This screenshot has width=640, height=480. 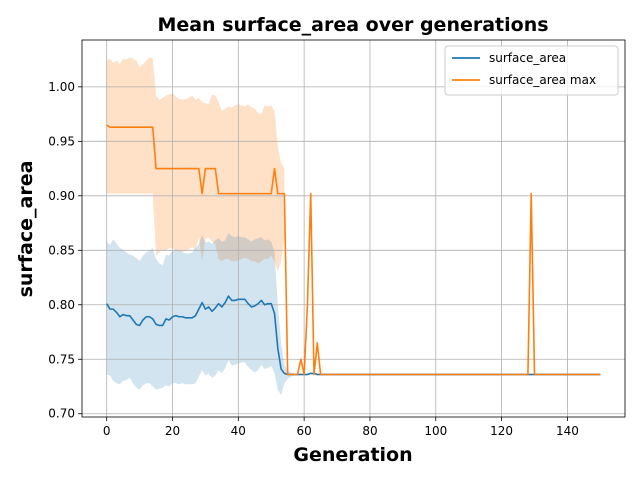 What do you see at coordinates (61, 250) in the screenshot?
I see `y-tick-label: 0.85` at bounding box center [61, 250].